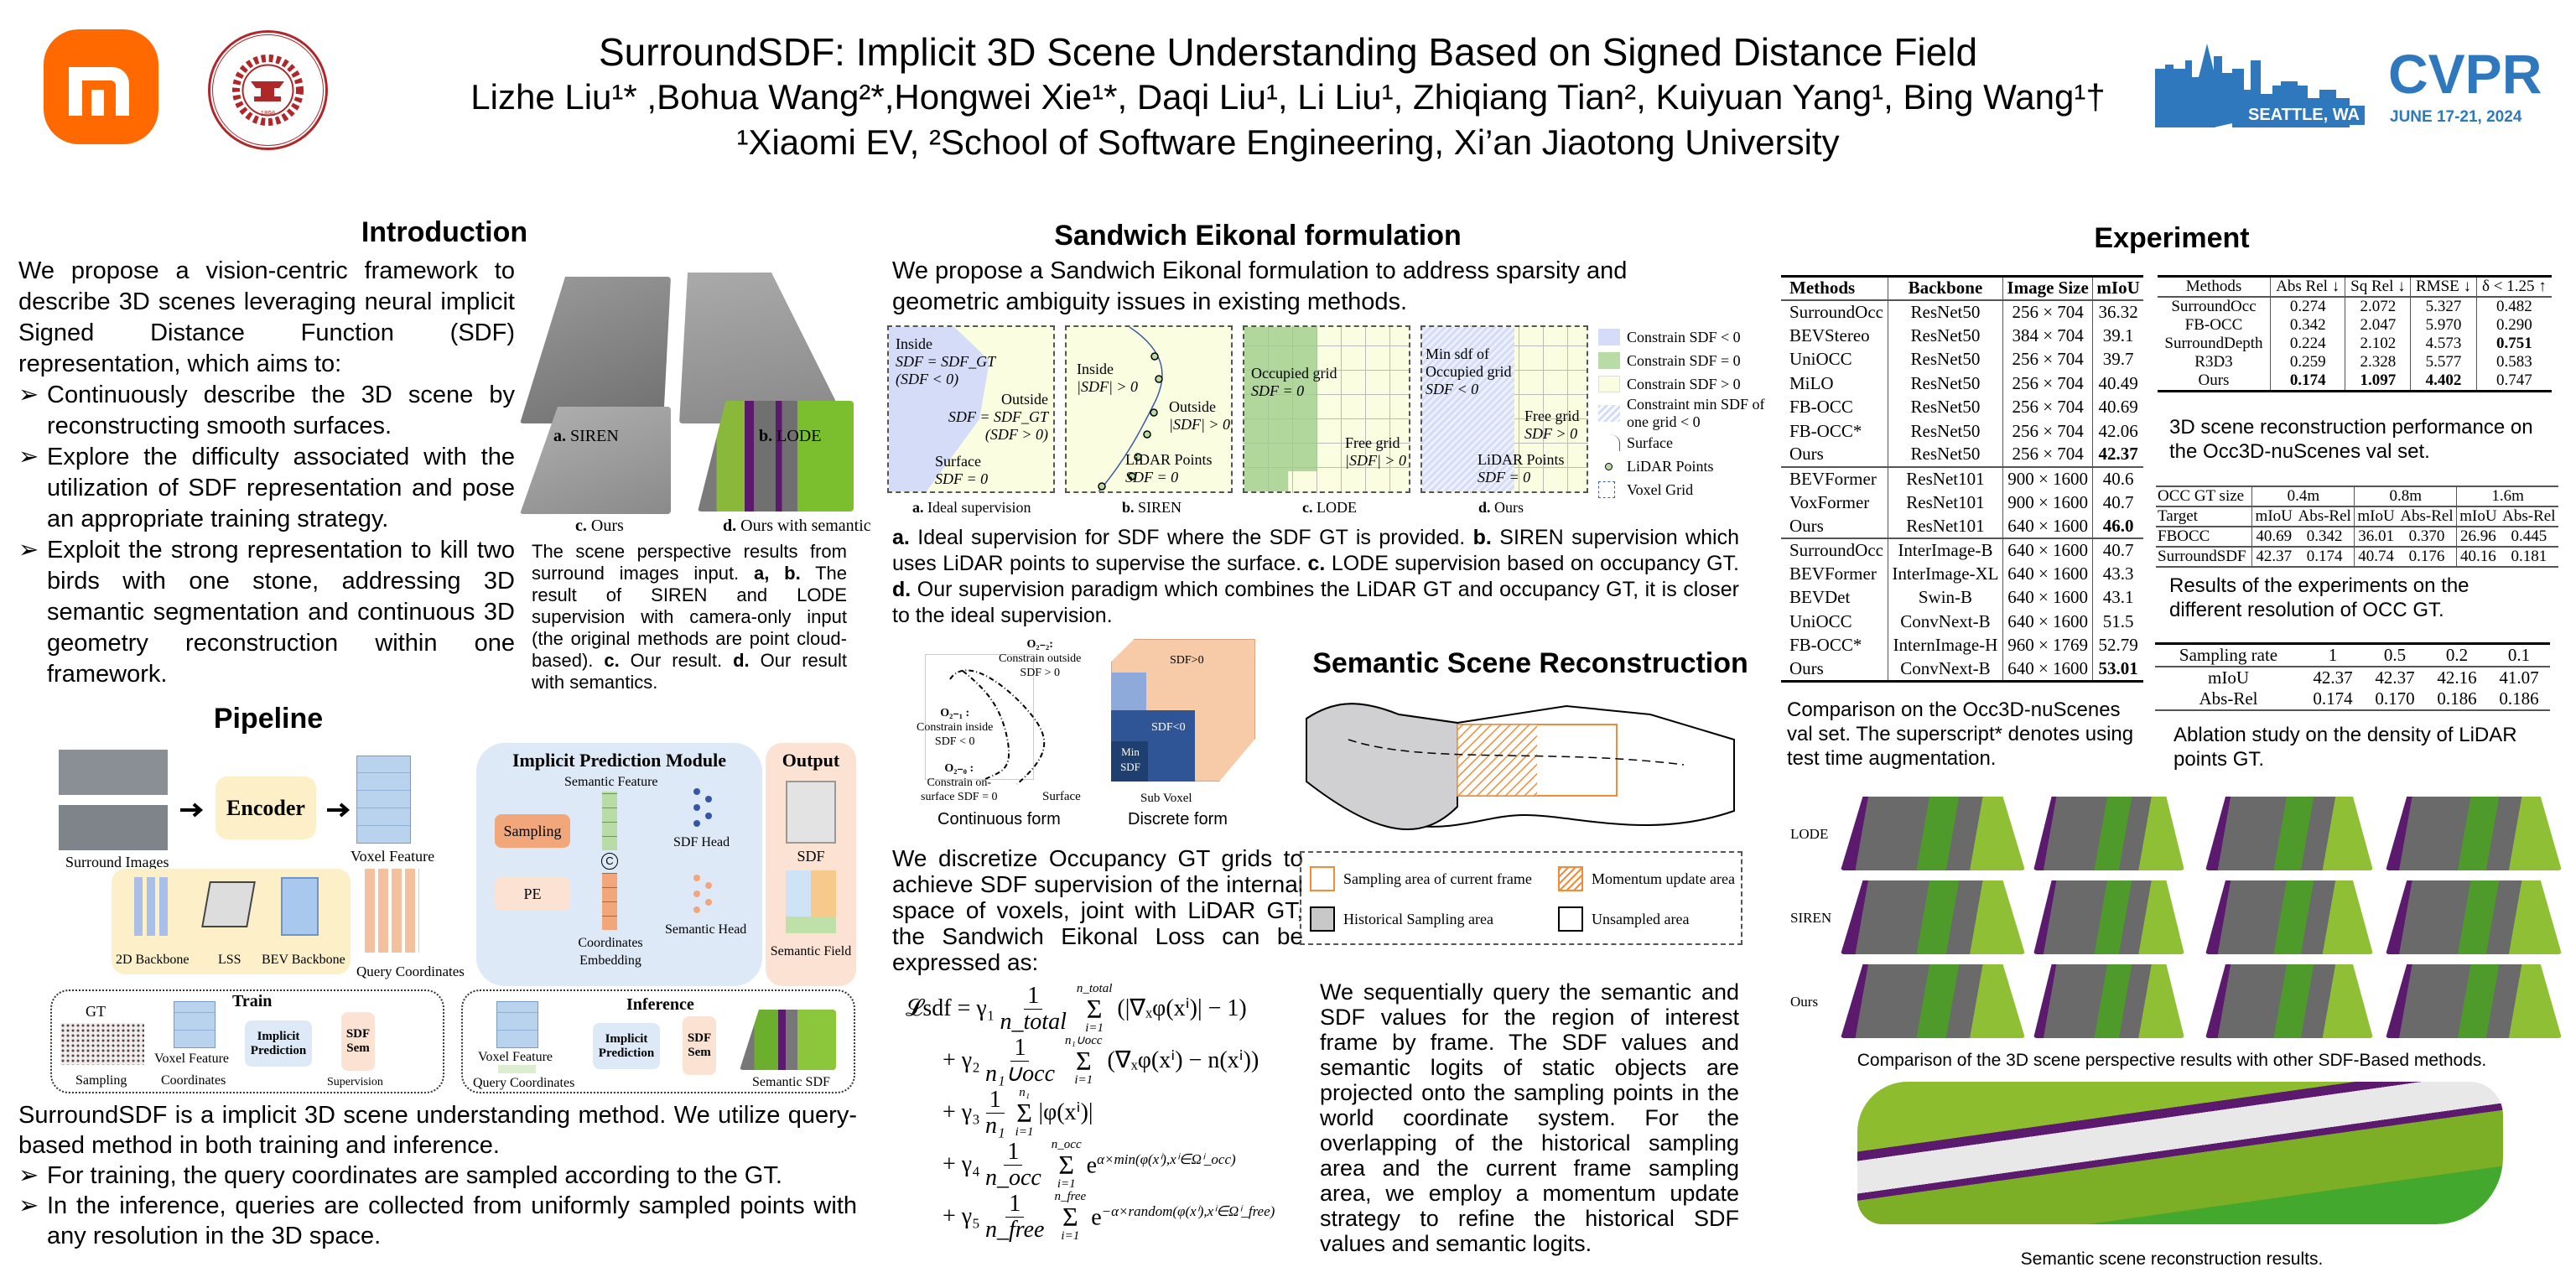 The image size is (2576, 1288). I want to click on fraction-denominator: n_free, so click(1014, 1229).